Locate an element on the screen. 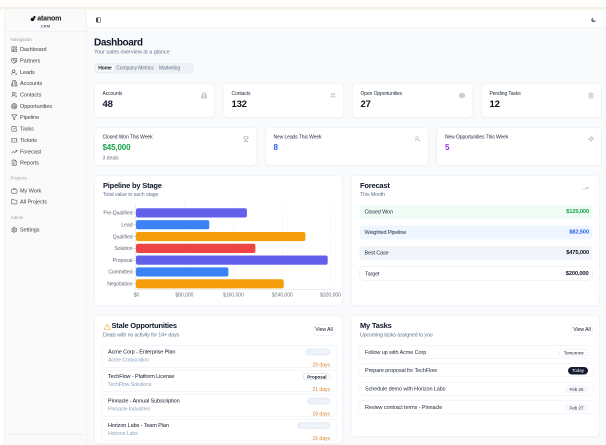 The image size is (606, 445). svg-text: $0 is located at coordinates (137, 295).